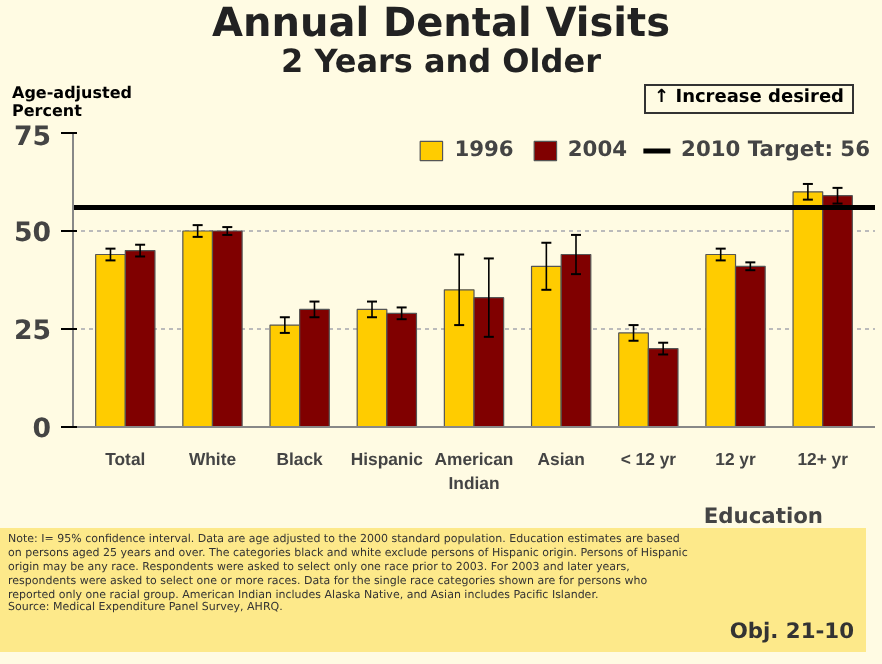 The width and height of the screenshot is (882, 664). I want to click on x-tick-label: < 12 yr, so click(649, 459).